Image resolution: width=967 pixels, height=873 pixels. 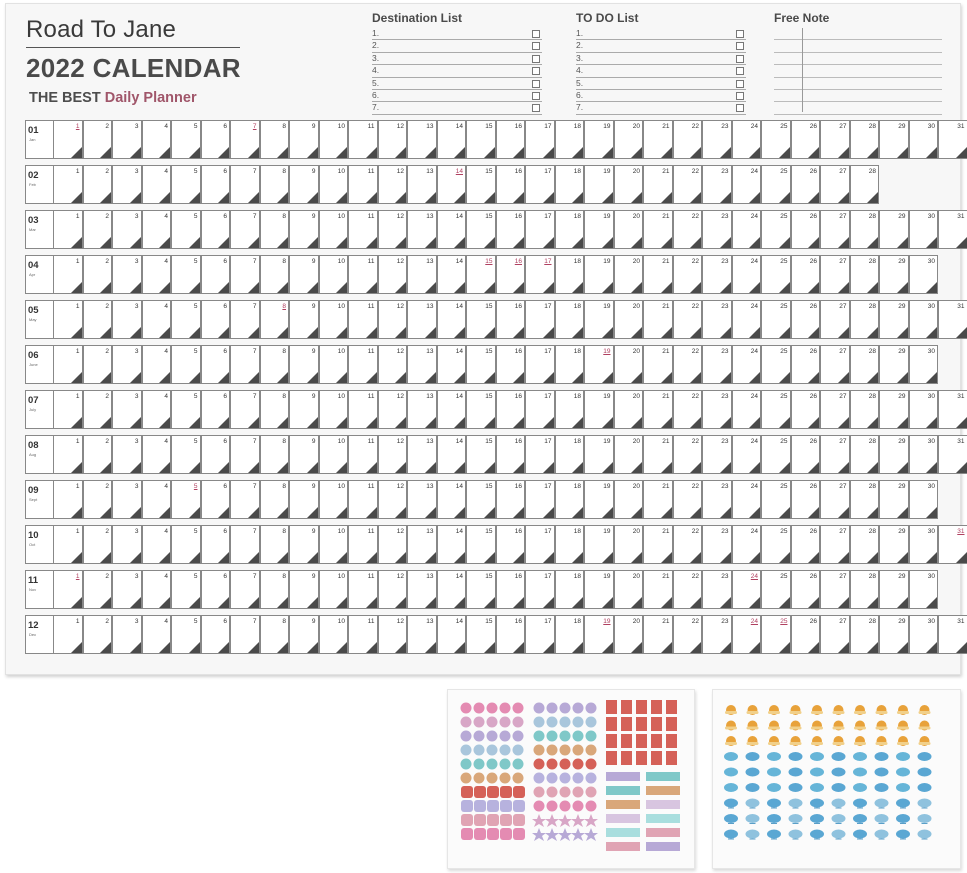 I want to click on day-cell: 11, so click(x=363, y=634).